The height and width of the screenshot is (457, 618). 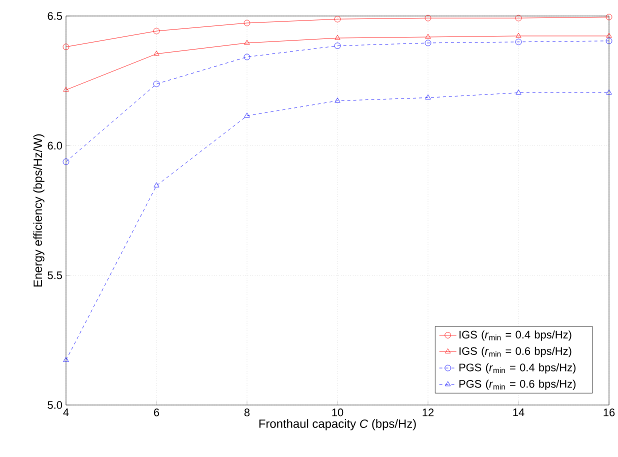 I want to click on x-tick-label: 12, so click(x=428, y=412).